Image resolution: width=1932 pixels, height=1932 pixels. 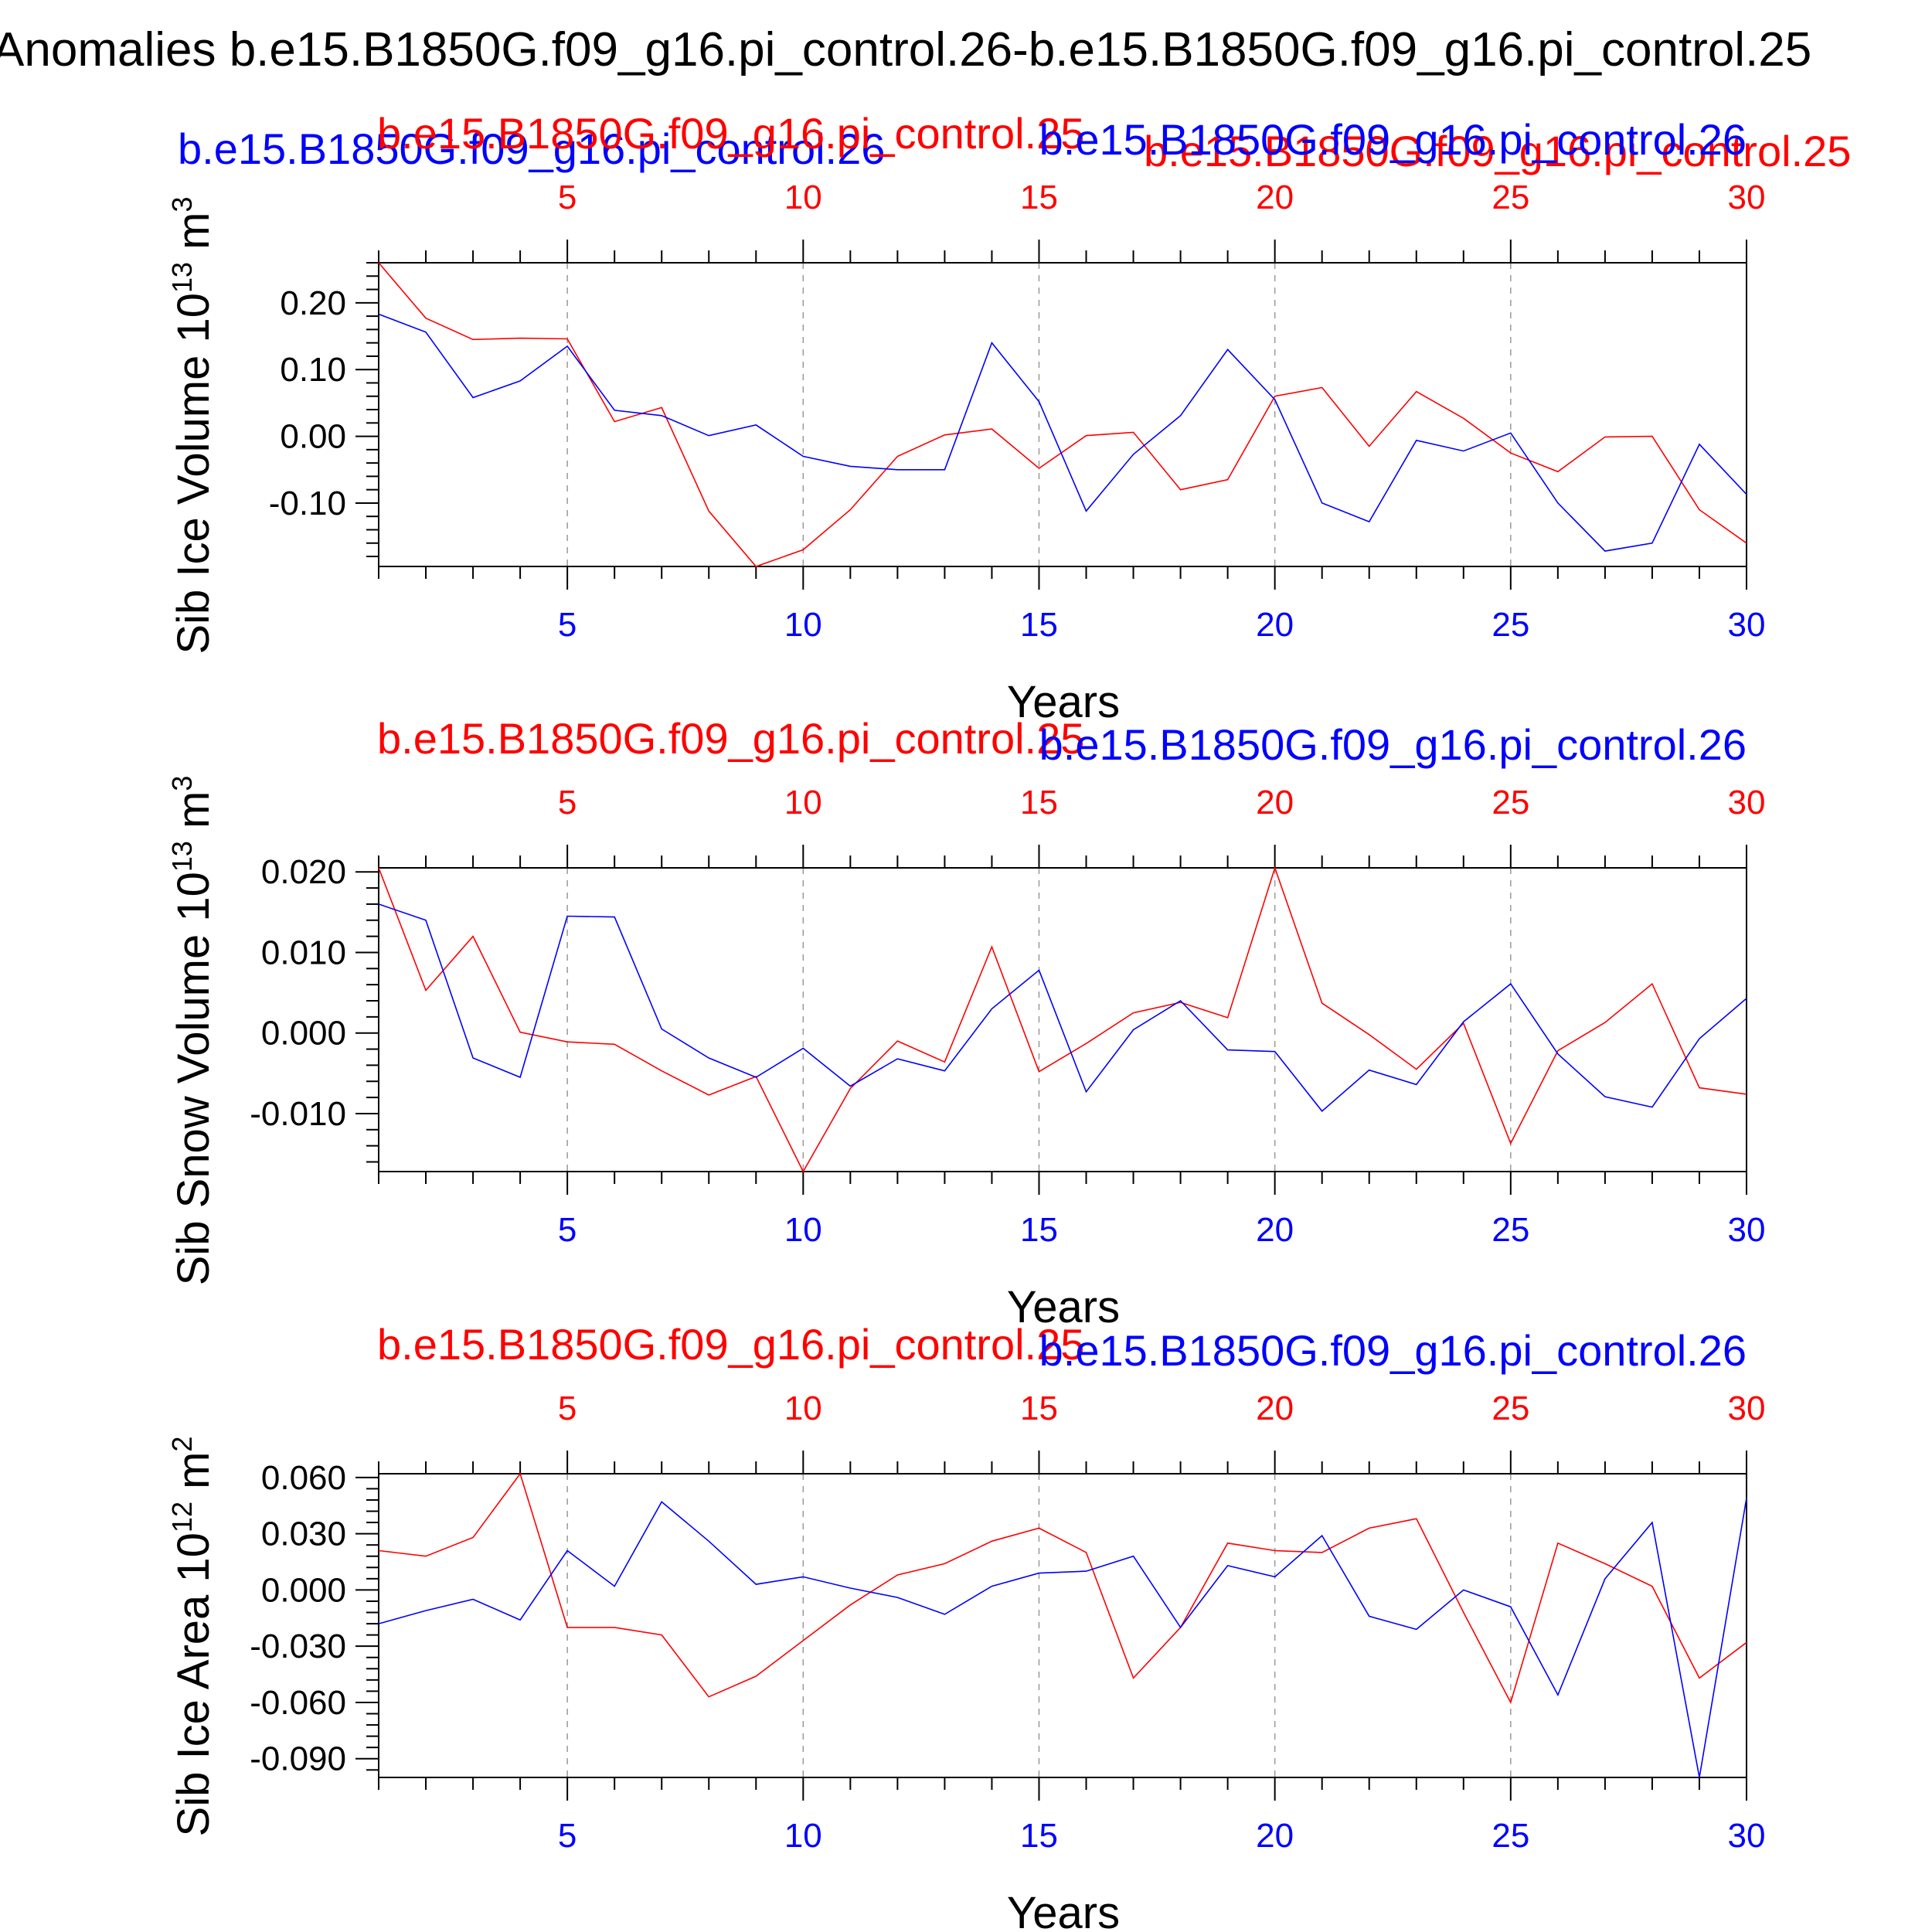 I want to click on xtick-label-top-ice-area-20: 20, so click(x=1275, y=1408).